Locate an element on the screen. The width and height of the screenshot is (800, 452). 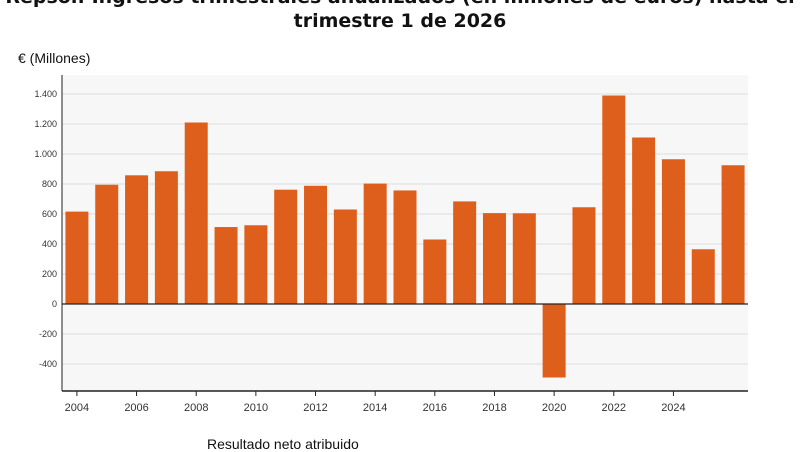
x-tick-label: 2006 is located at coordinates (136, 408).